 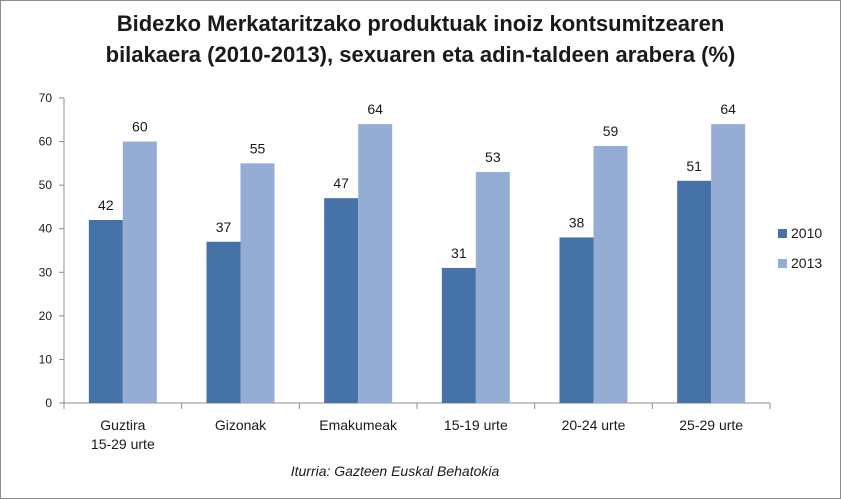 I want to click on y-tick-label: 10, so click(x=46, y=359).